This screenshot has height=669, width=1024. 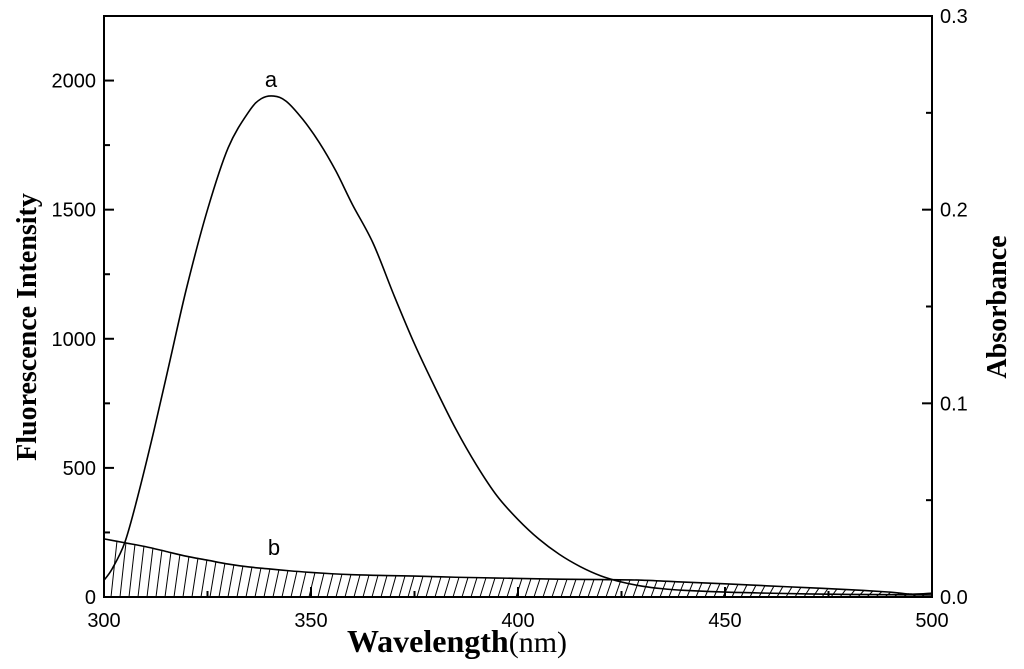 I want to click on series-b-annotation: b, so click(x=274, y=547).